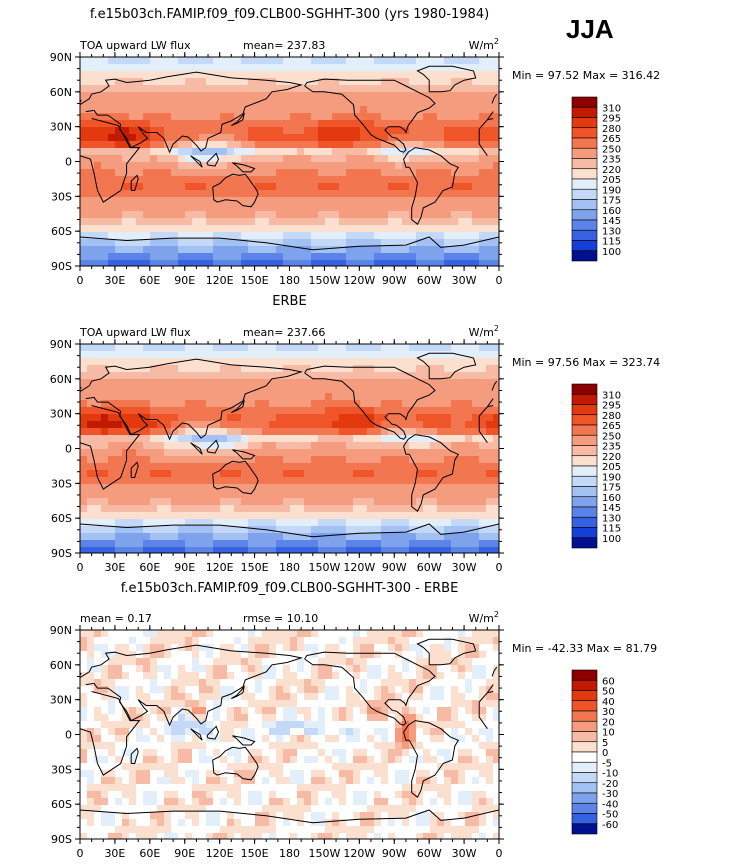 The image size is (733, 866). Describe the element at coordinates (584, 451) in the screenshot. I see `colorbar-swatch` at that location.